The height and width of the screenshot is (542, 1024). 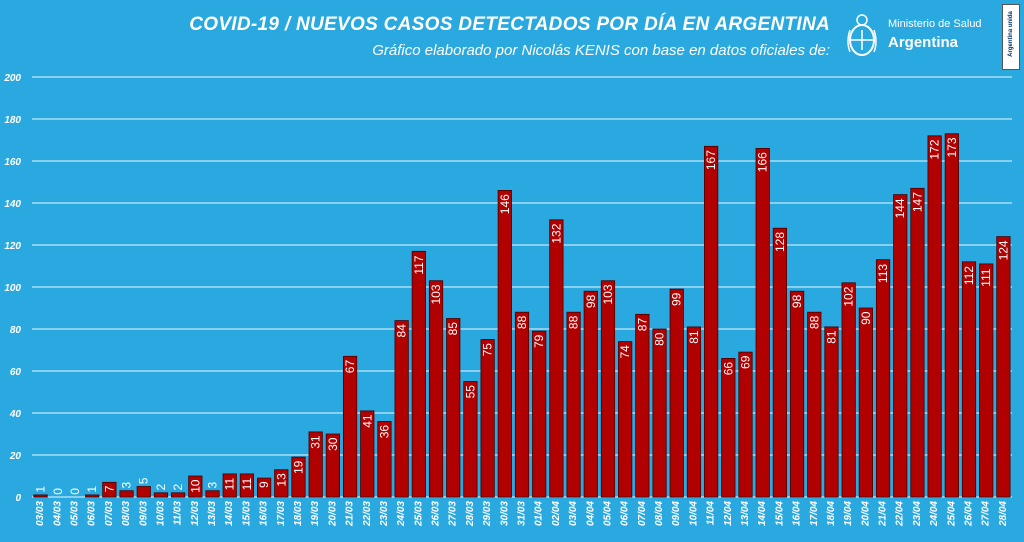 What do you see at coordinates (418, 514) in the screenshot?
I see `x-tick-label: 25/03` at bounding box center [418, 514].